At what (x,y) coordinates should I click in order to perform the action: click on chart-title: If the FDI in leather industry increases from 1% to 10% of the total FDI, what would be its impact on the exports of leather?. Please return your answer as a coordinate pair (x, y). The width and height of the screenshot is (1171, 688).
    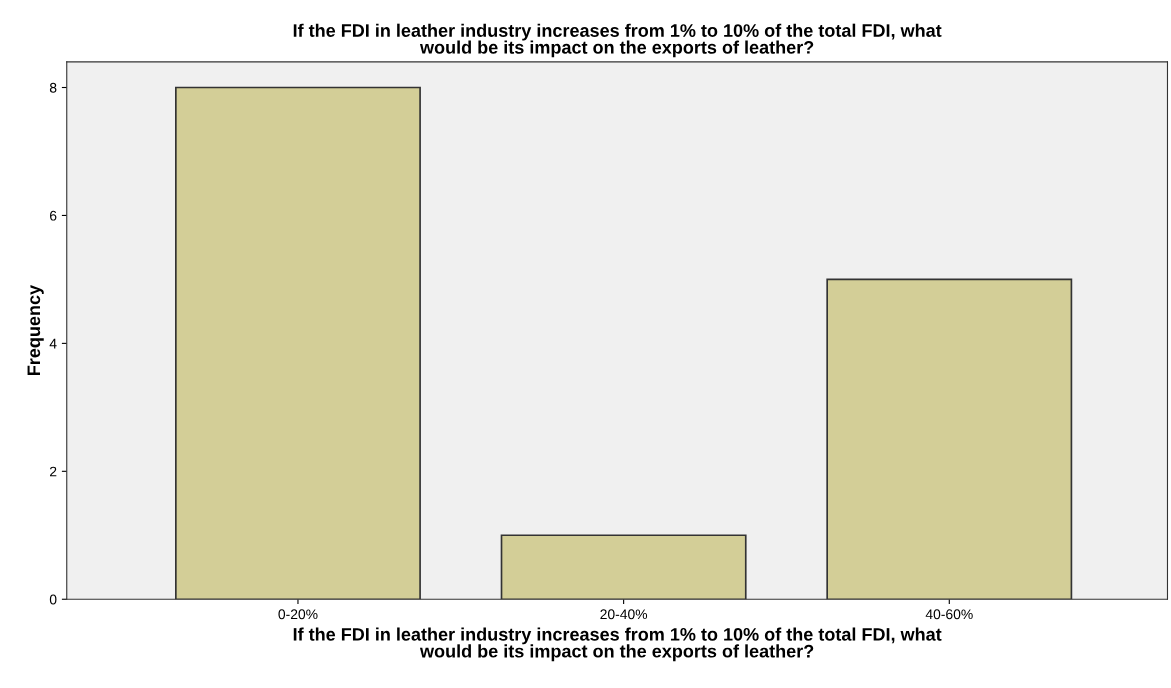
    Looking at the image, I should click on (617, 40).